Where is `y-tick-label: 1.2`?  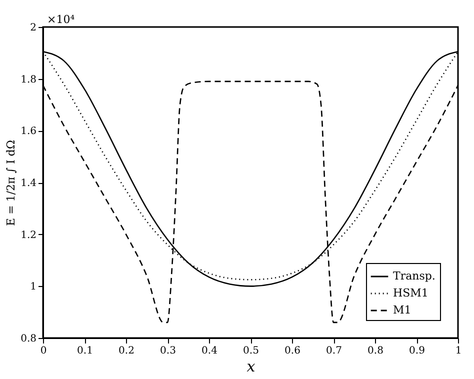 y-tick-label: 1.2 is located at coordinates (28, 235).